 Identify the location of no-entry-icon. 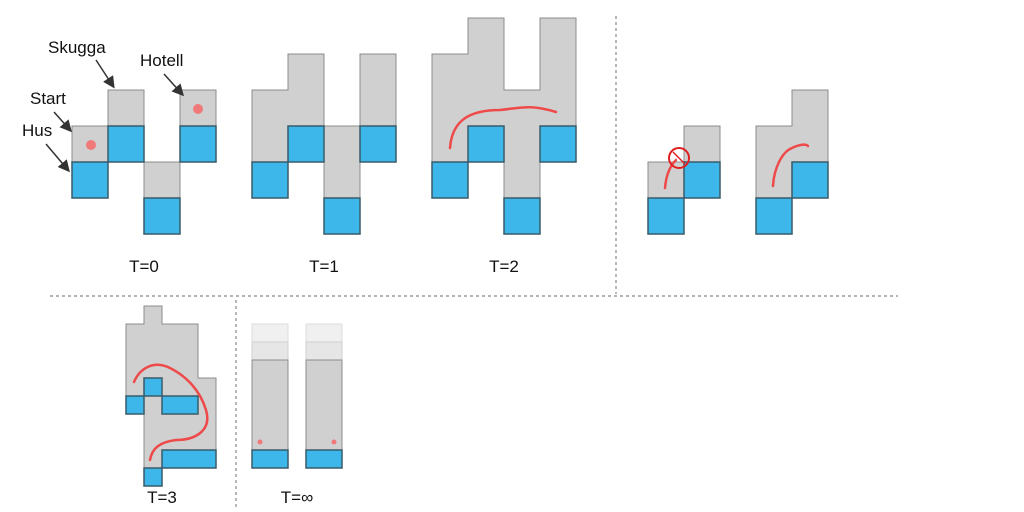
(679, 158).